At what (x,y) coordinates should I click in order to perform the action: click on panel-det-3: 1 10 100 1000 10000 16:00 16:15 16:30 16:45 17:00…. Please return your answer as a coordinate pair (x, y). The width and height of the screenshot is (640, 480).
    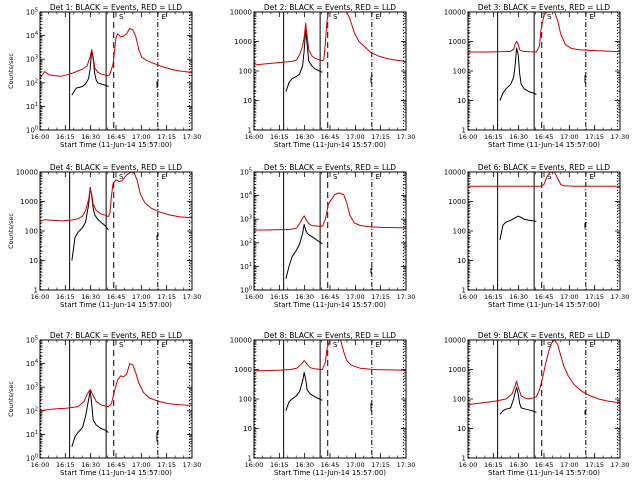
    Looking at the image, I should click on (537, 76).